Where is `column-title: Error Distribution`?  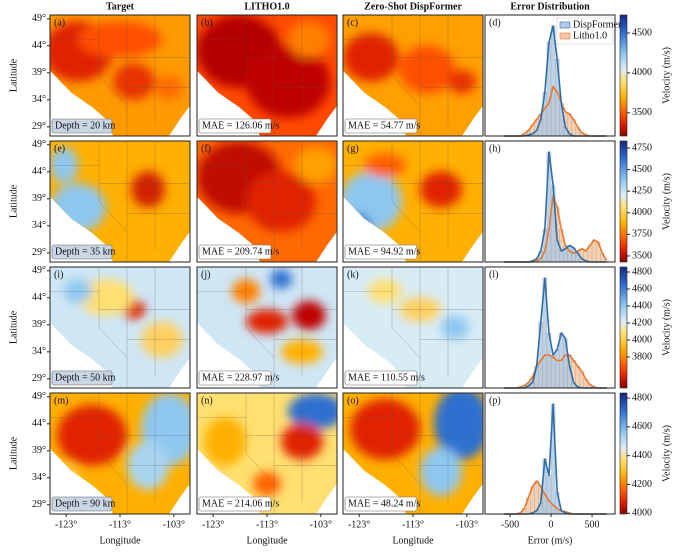 column-title: Error Distribution is located at coordinates (550, 6).